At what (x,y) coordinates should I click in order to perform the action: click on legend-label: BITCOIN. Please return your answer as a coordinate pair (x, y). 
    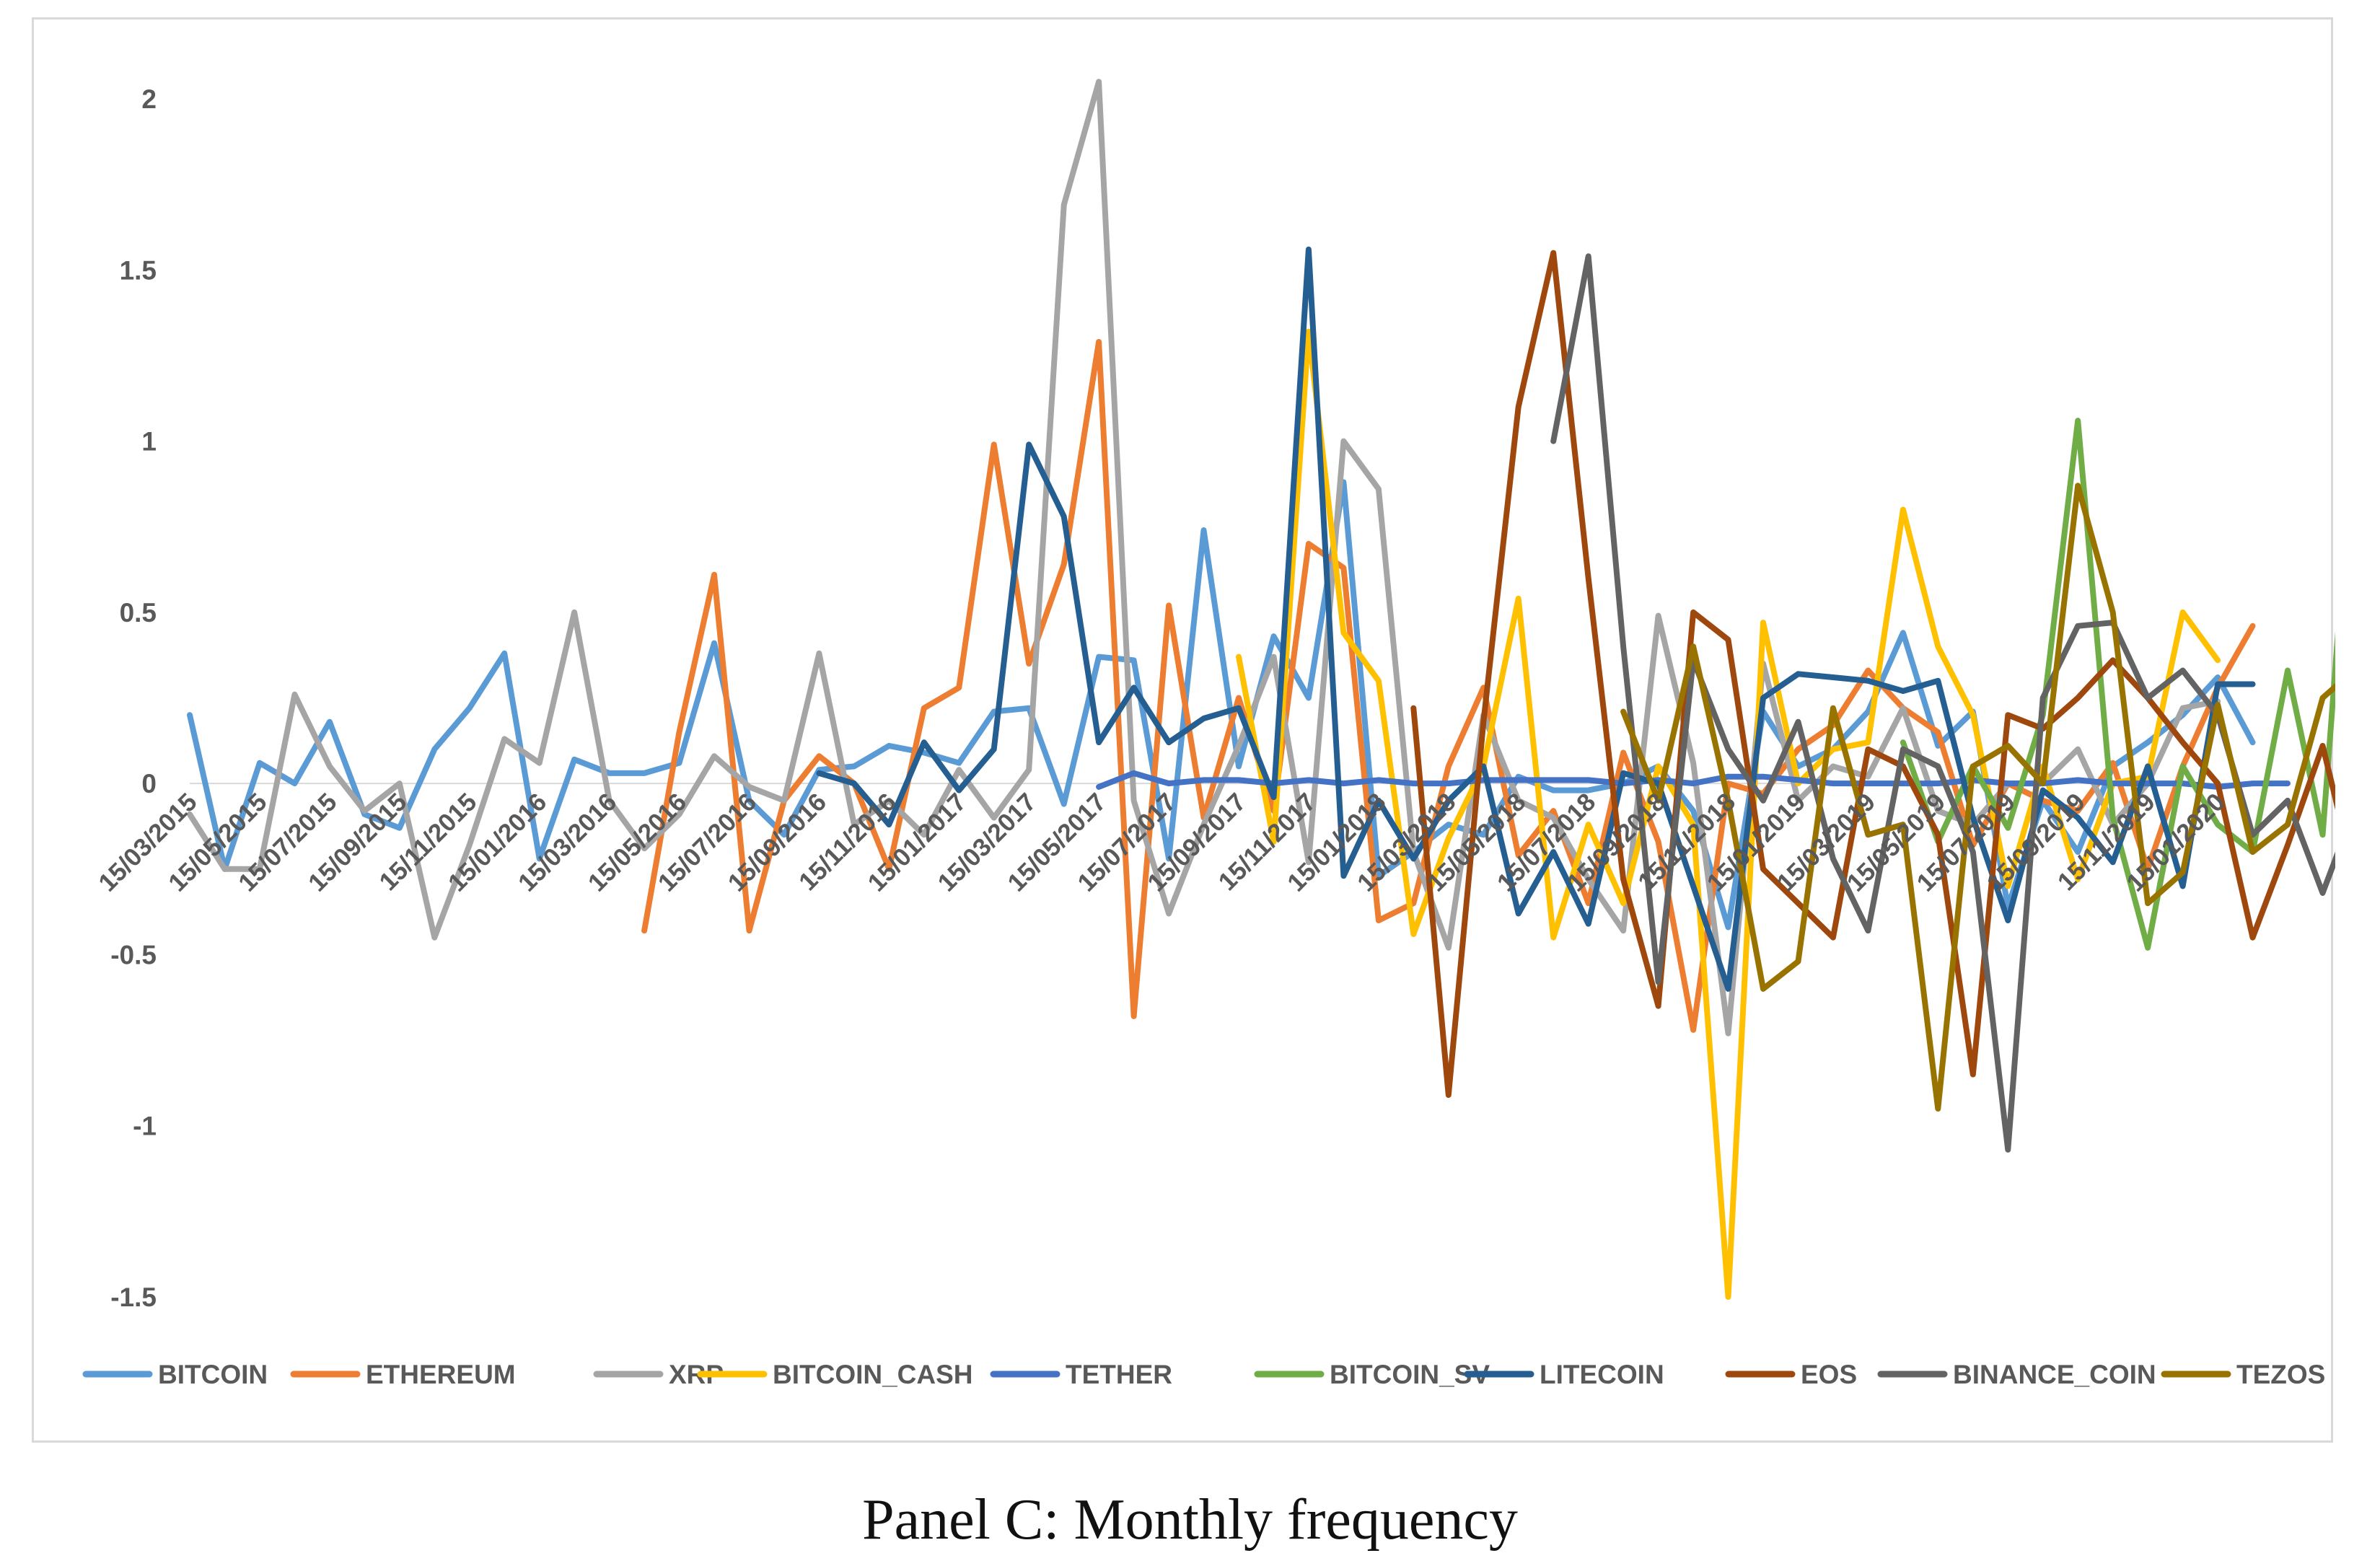
    Looking at the image, I should click on (213, 1374).